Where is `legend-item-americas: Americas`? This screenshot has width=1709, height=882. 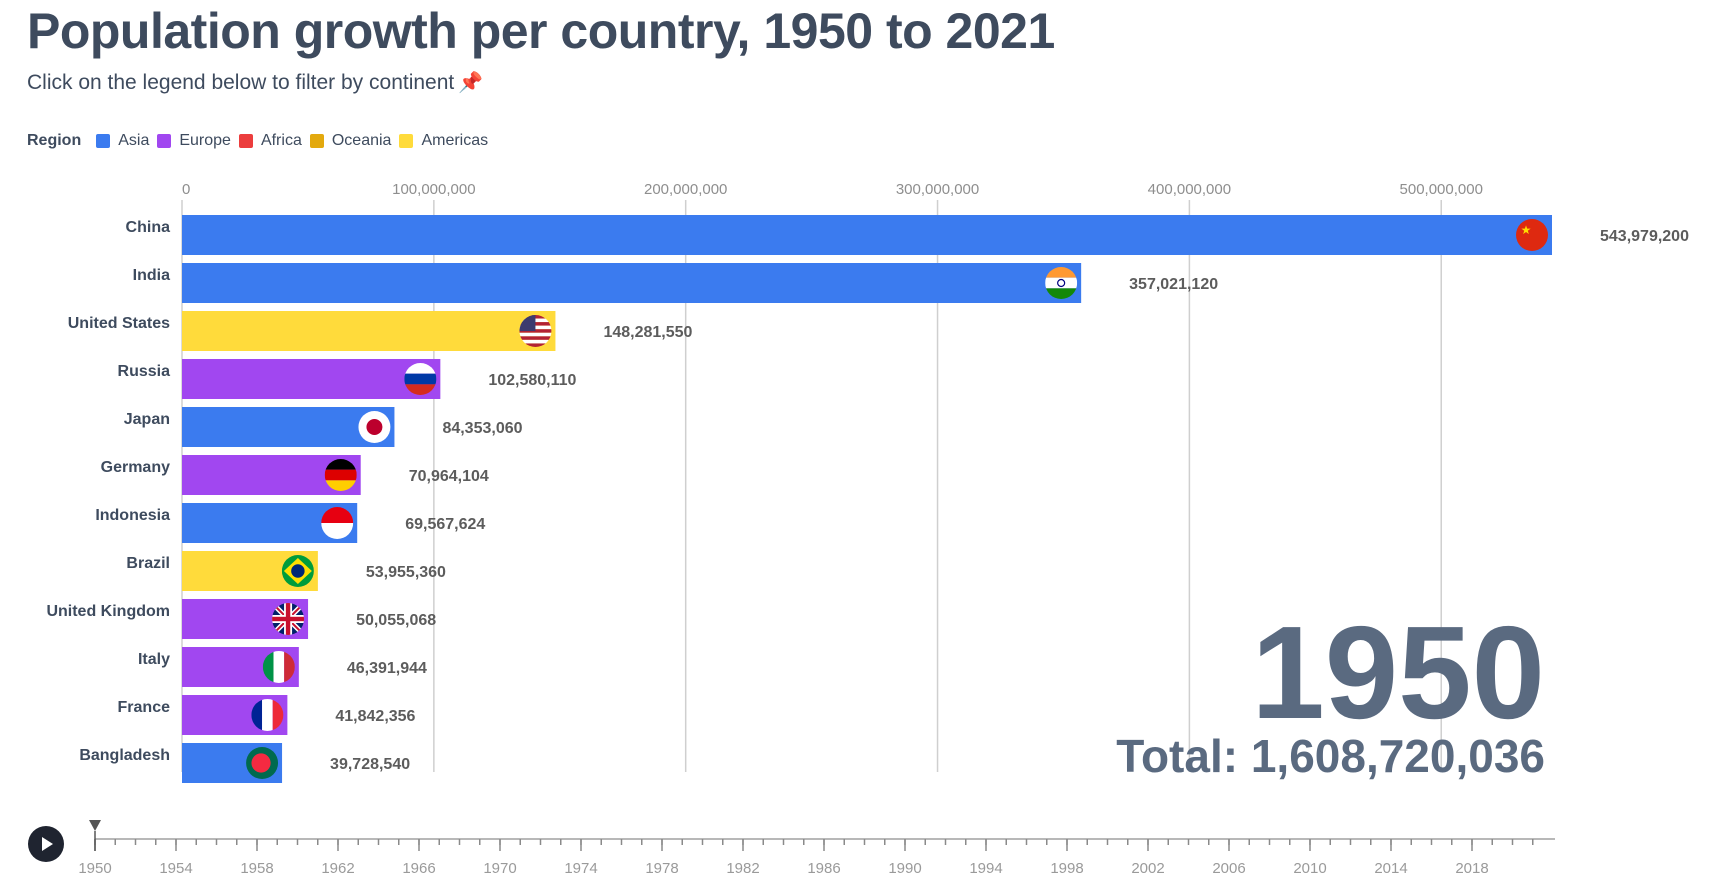 legend-item-americas: Americas is located at coordinates (443, 141).